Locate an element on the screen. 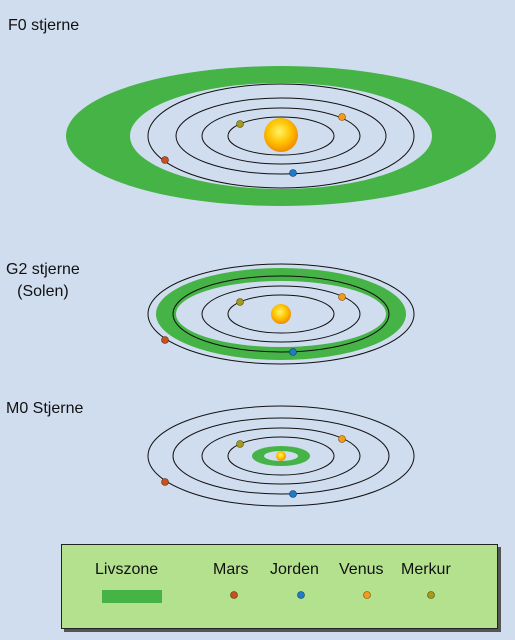 The width and height of the screenshot is (515, 640). m0-orbit-mercury is located at coordinates (281, 456).